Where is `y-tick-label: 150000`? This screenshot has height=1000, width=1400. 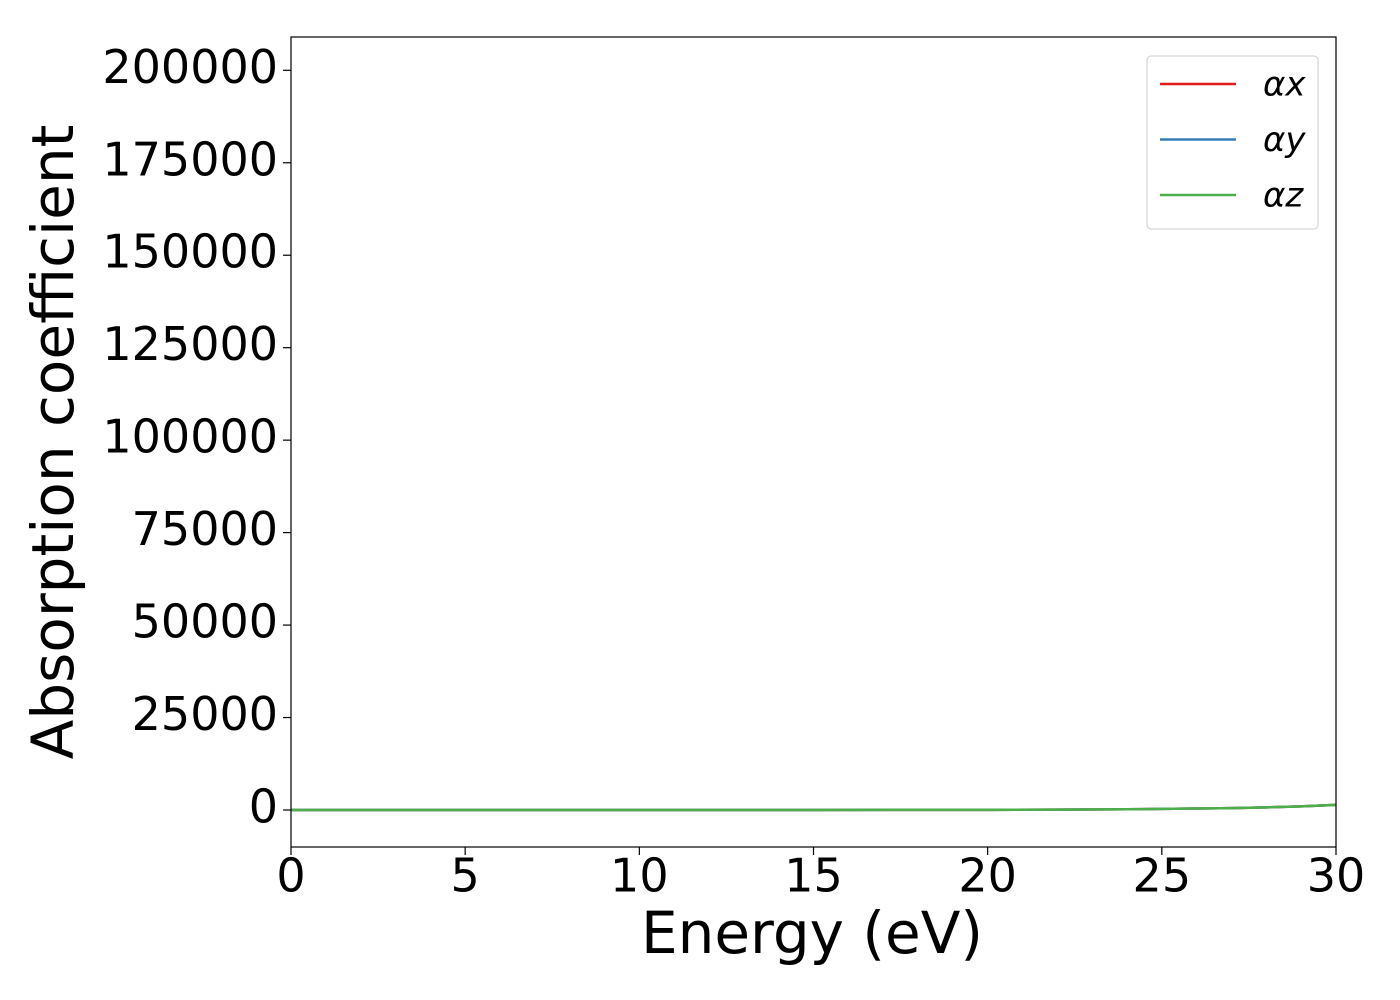 y-tick-label: 150000 is located at coordinates (190, 252).